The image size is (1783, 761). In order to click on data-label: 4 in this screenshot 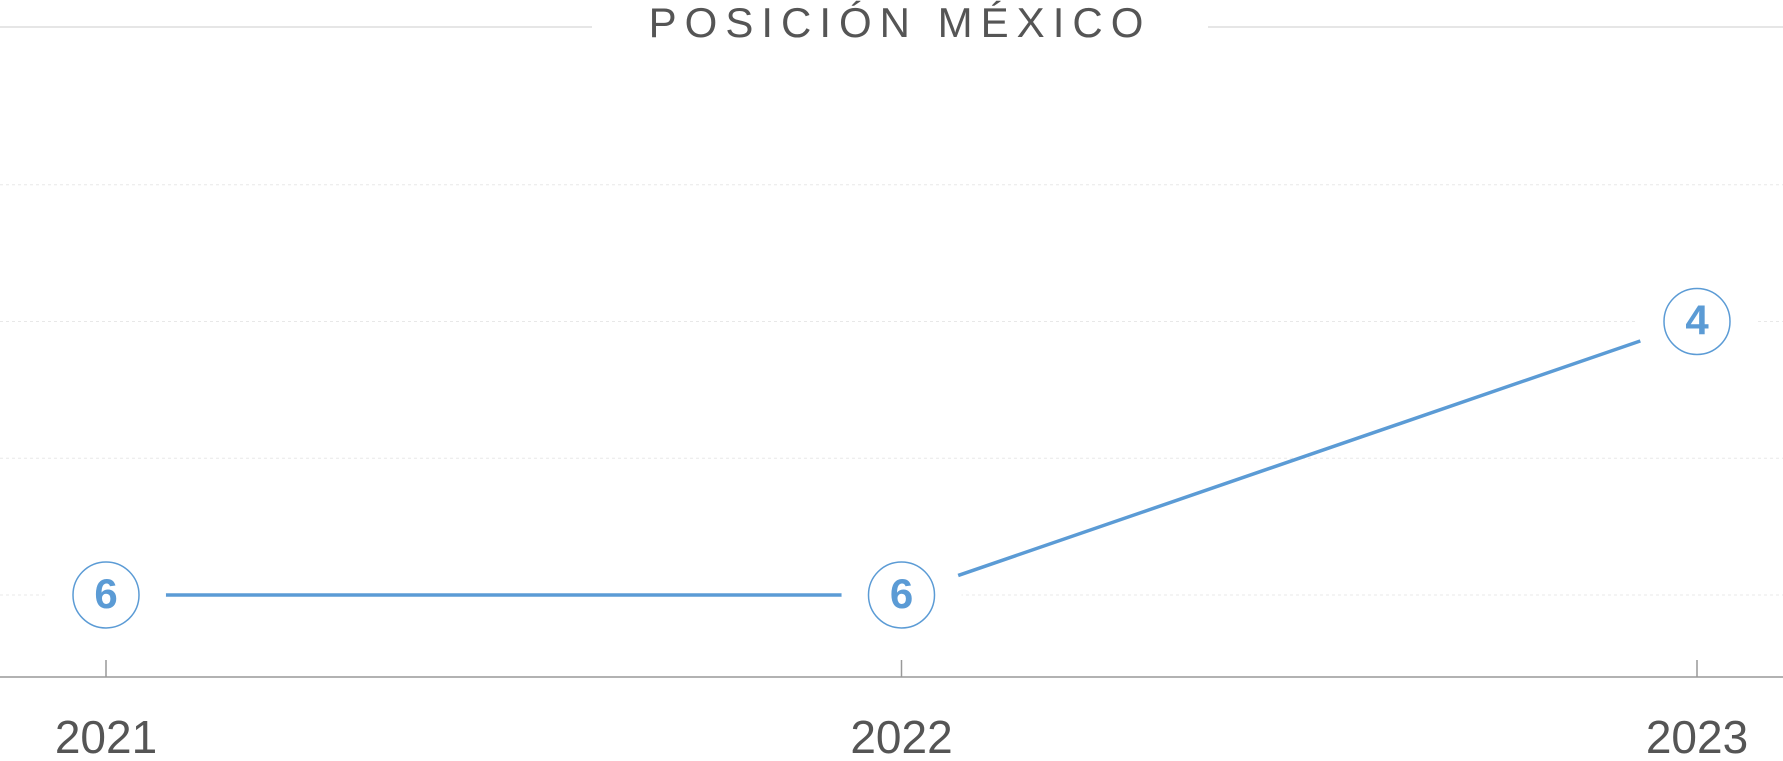, I will do `click(1697, 320)`.